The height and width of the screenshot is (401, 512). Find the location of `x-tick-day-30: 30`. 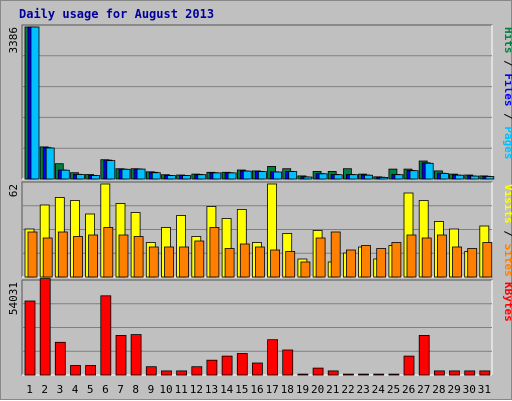

x-tick-day-30: 30 is located at coordinates (469, 389).